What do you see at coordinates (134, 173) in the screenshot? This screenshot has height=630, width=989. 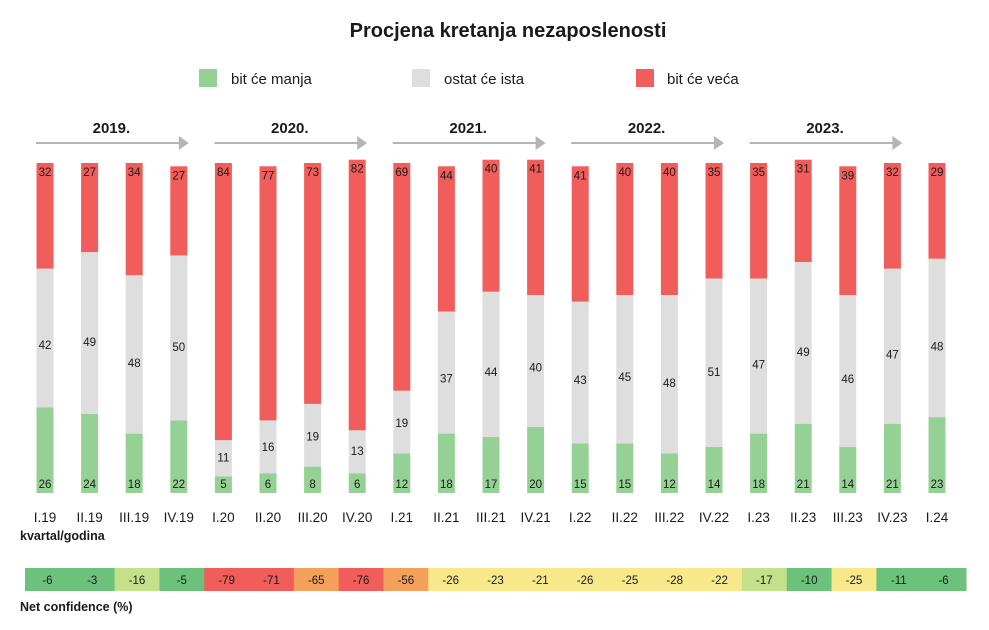 I see `bar-value-iii-19-series-2: 34` at bounding box center [134, 173].